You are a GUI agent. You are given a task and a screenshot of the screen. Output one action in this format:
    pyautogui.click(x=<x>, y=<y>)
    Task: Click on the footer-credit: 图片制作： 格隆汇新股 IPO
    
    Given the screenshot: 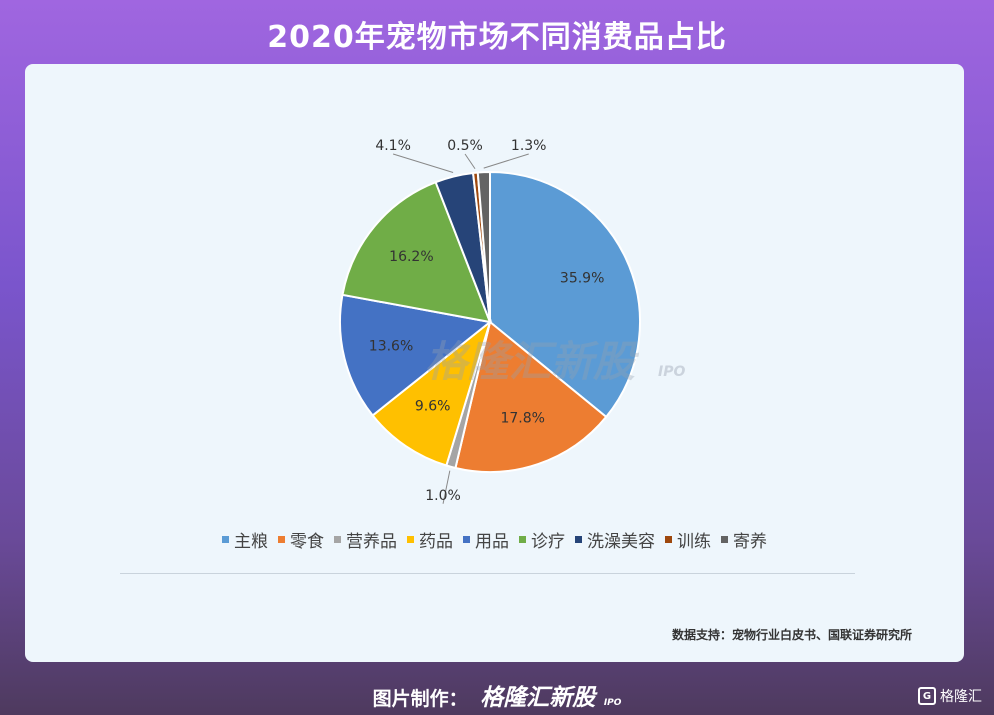 What is the action you would take?
    pyautogui.click(x=497, y=695)
    